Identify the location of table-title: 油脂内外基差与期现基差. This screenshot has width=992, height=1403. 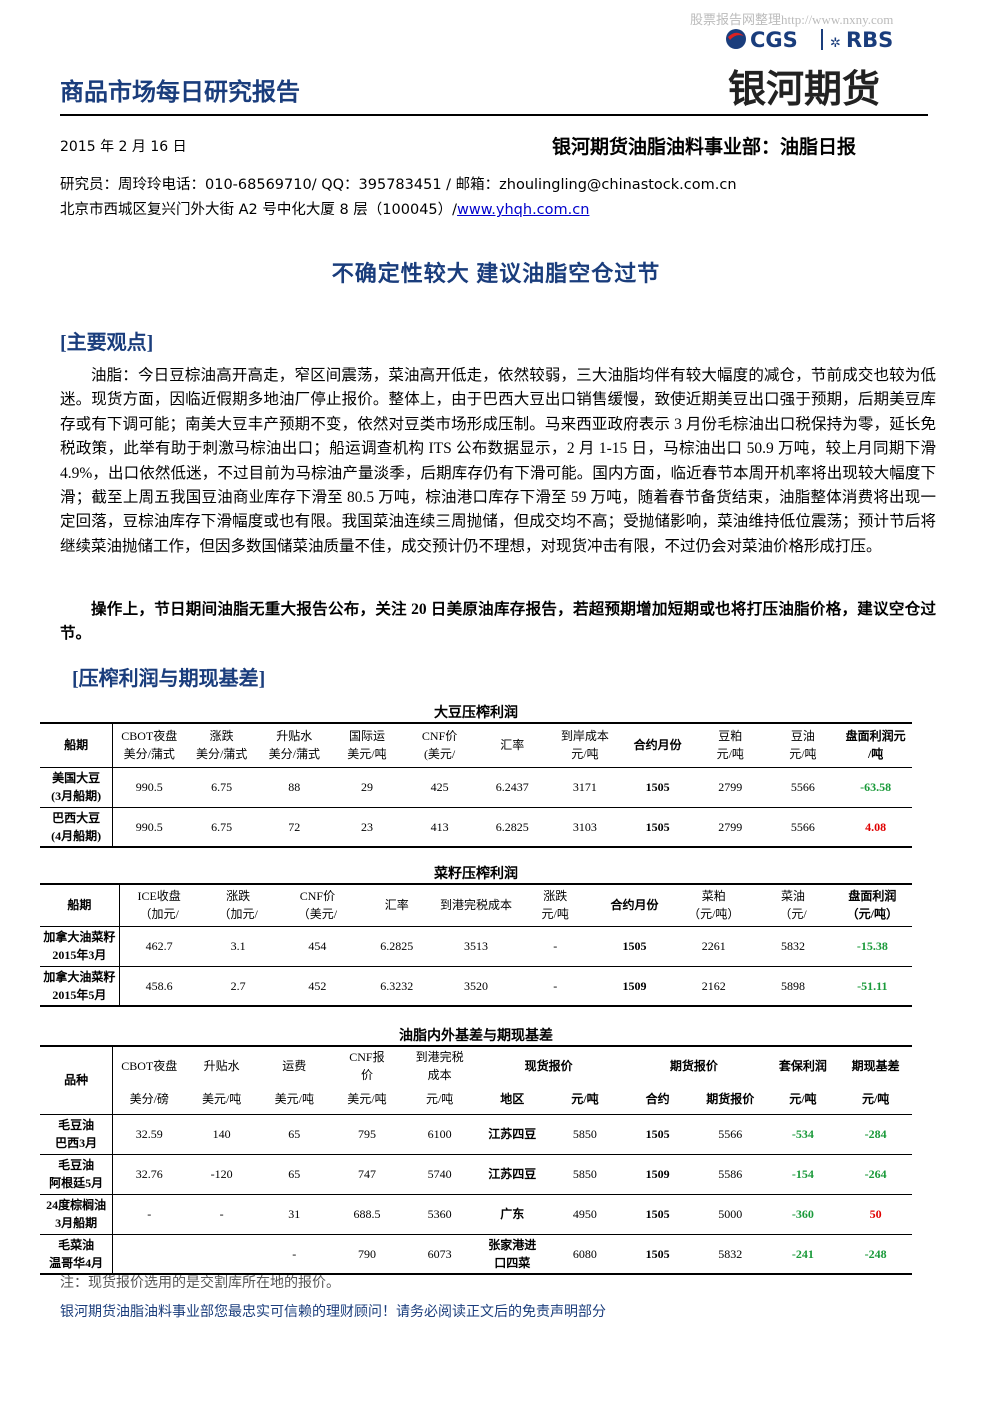
(476, 1036).